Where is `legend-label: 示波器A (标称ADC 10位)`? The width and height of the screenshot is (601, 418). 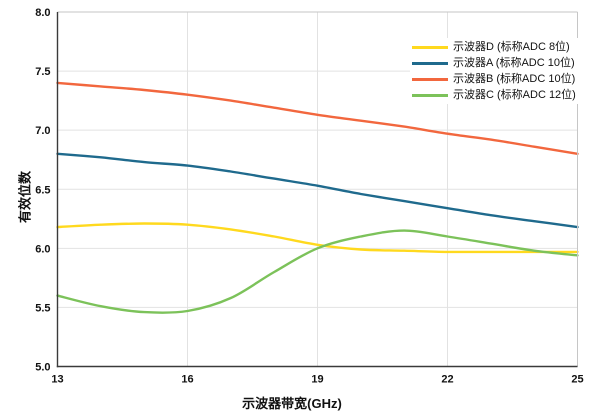
legend-label: 示波器A (标称ADC 10位) is located at coordinates (514, 63).